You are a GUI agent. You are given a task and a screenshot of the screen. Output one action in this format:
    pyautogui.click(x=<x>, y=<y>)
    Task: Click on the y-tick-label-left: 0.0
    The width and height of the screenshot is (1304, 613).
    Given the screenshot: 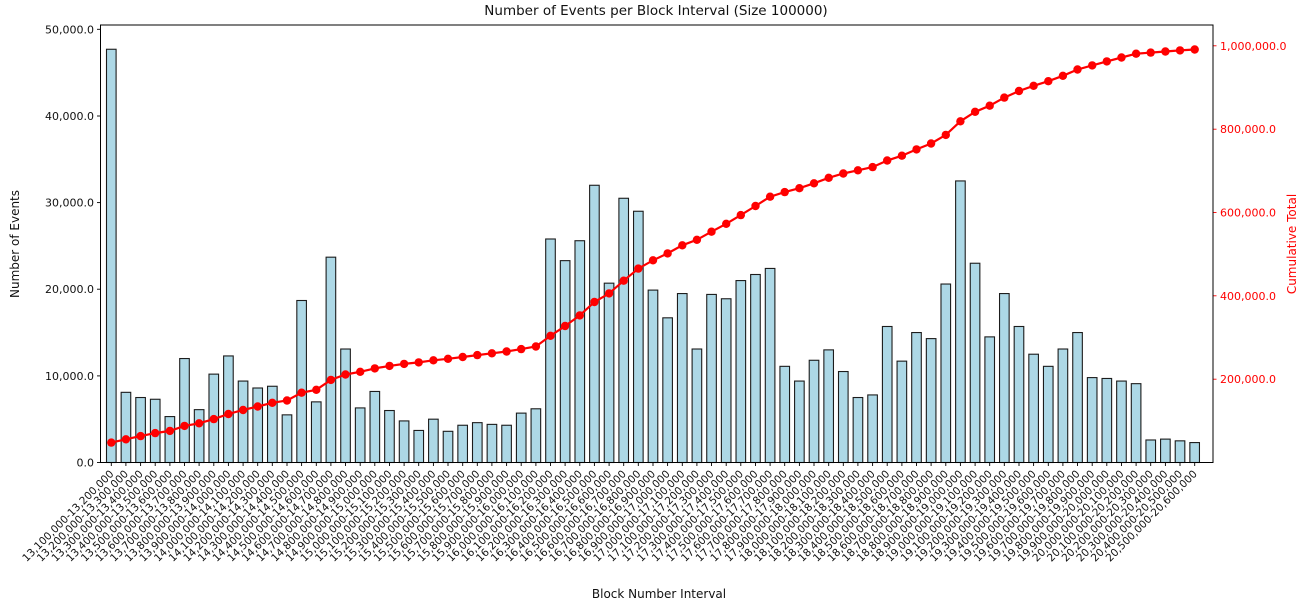 What is the action you would take?
    pyautogui.click(x=86, y=463)
    